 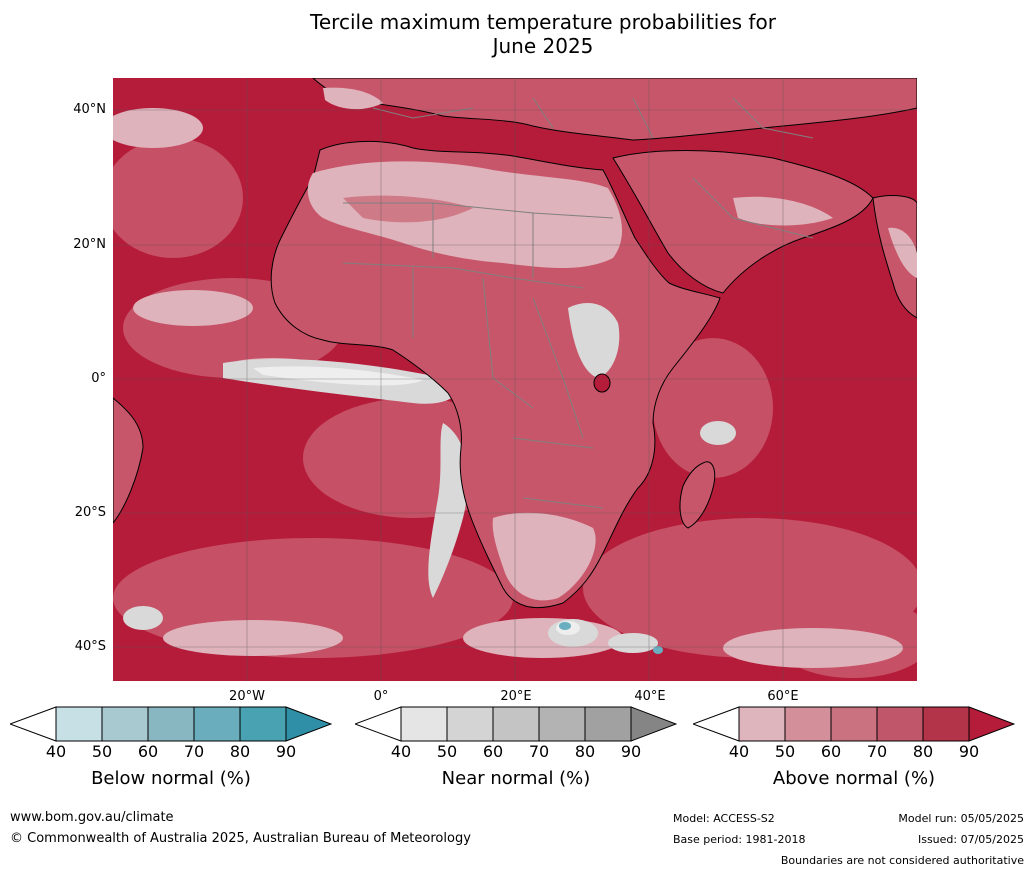 I want to click on lon-label-40e: 40°E, so click(x=650, y=696).